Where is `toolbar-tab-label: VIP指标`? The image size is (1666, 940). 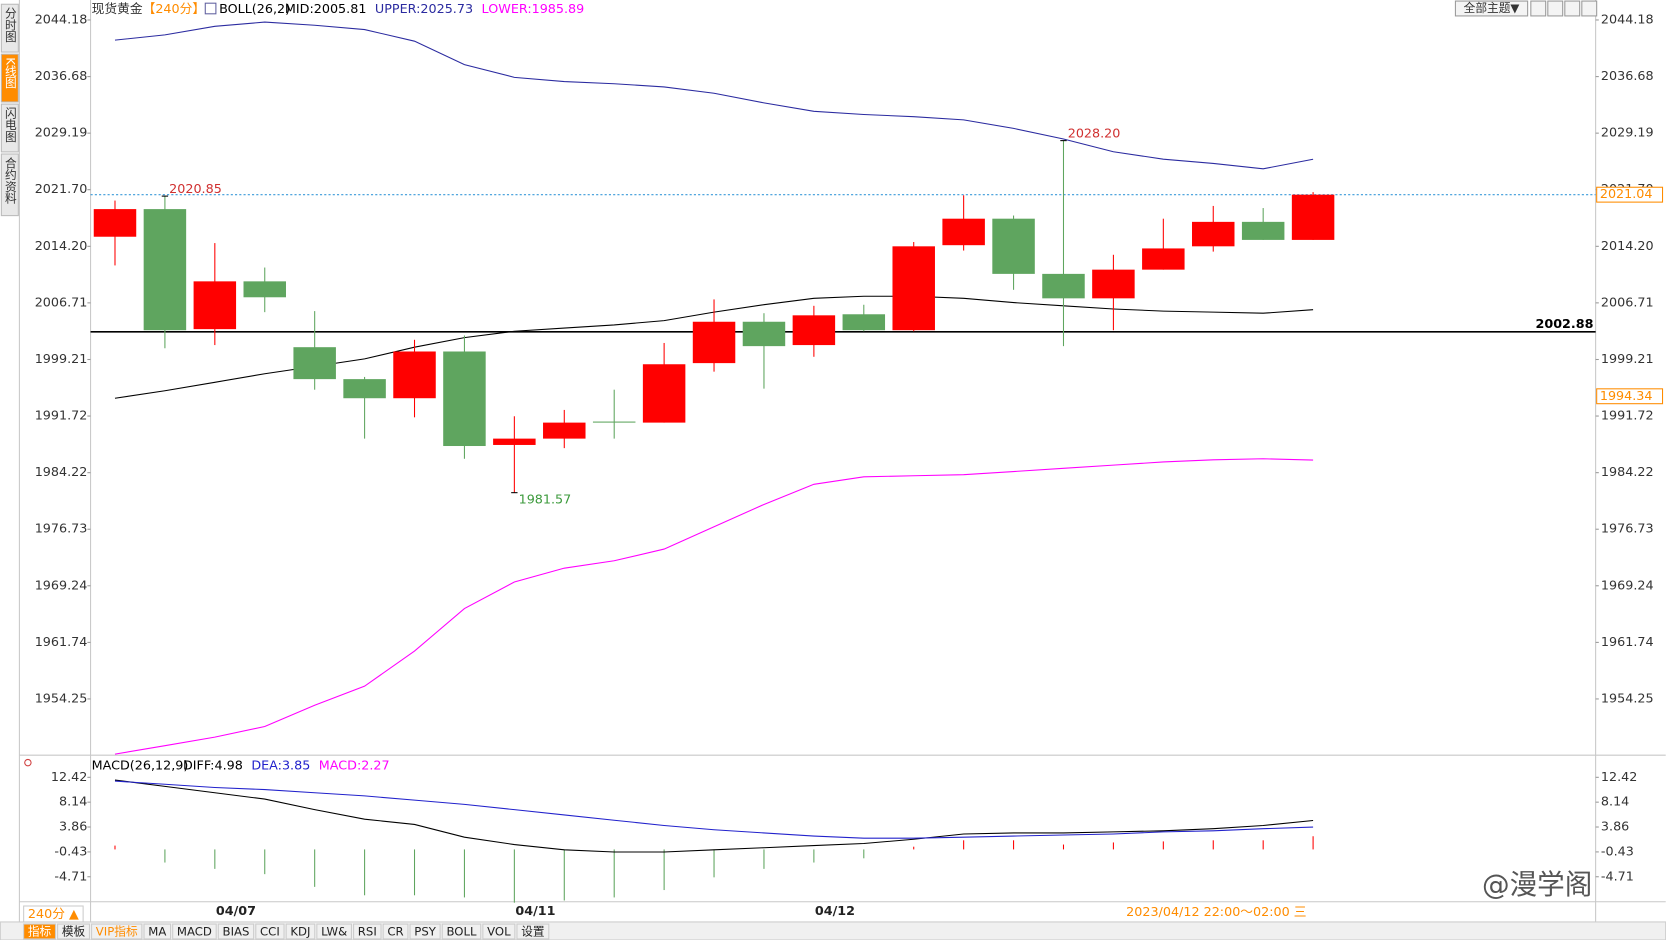 toolbar-tab-label: VIP指标 is located at coordinates (117, 932).